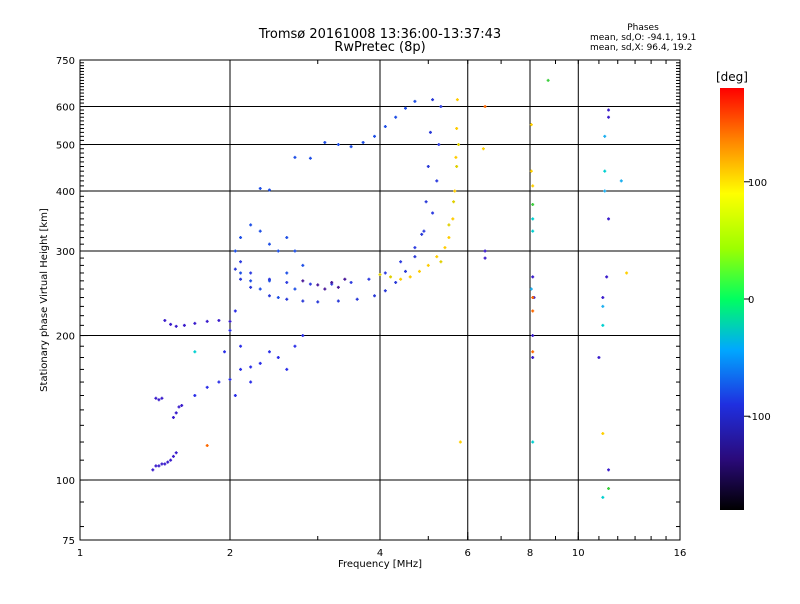  What do you see at coordinates (230, 553) in the screenshot?
I see `x-tick-label: 2` at bounding box center [230, 553].